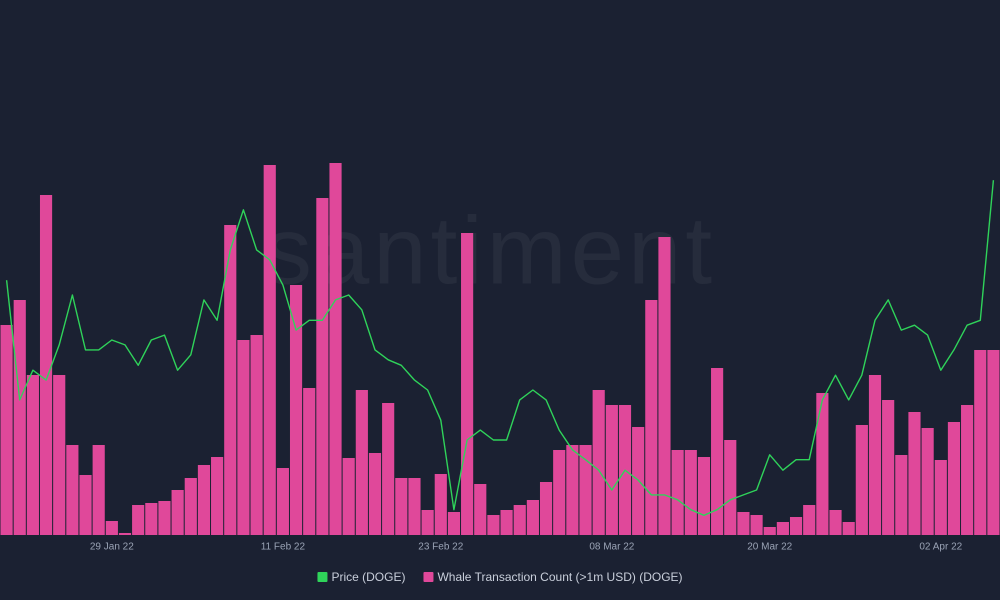 This screenshot has height=600, width=1000. What do you see at coordinates (940, 547) in the screenshot?
I see `x-tick-label: 02 Apr 22` at bounding box center [940, 547].